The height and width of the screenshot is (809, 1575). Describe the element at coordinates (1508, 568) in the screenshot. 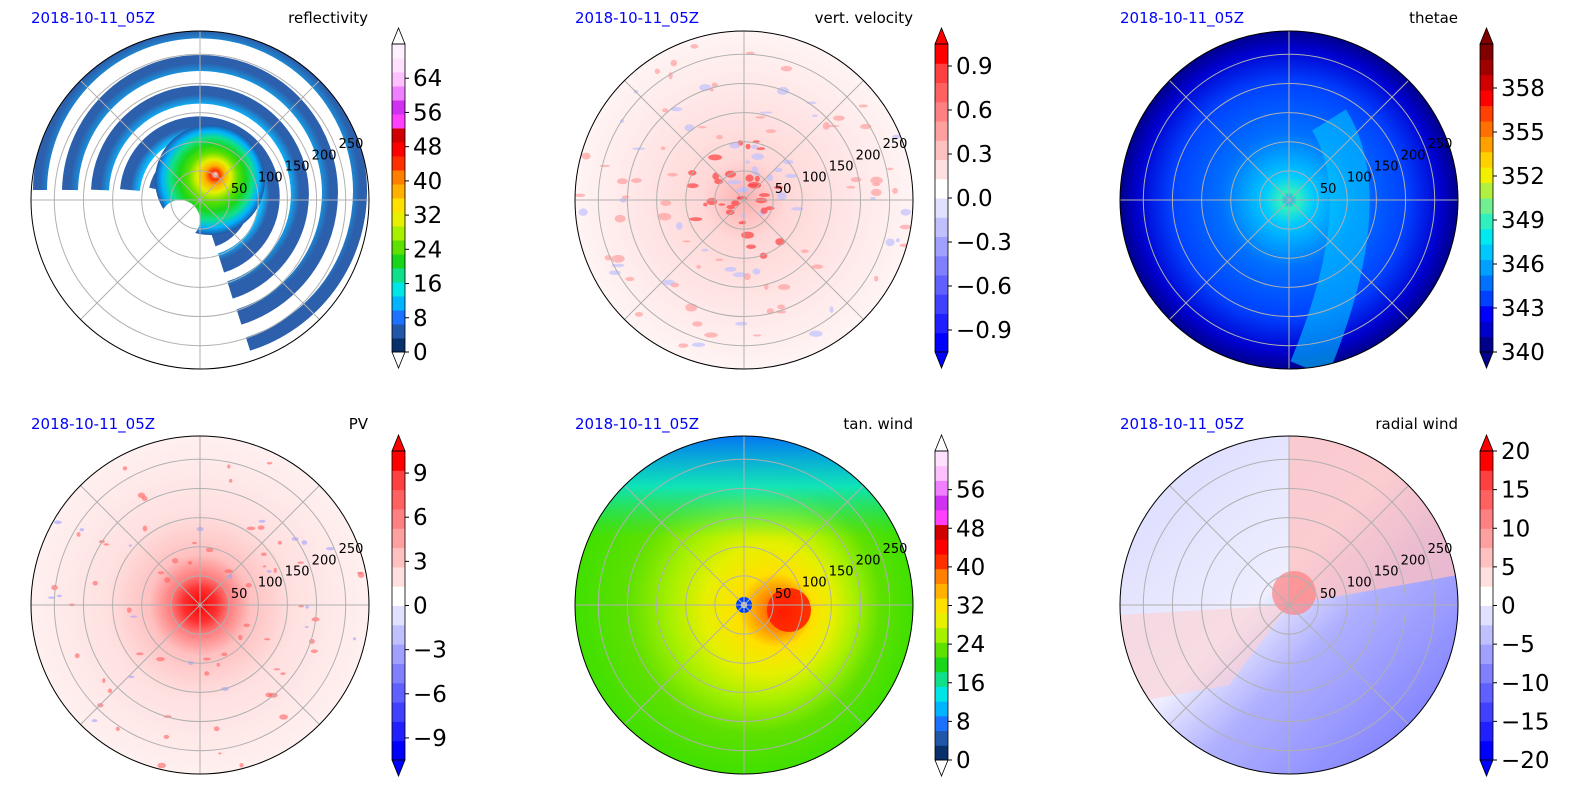

I see `colorbar-tick-label: 5` at that location.